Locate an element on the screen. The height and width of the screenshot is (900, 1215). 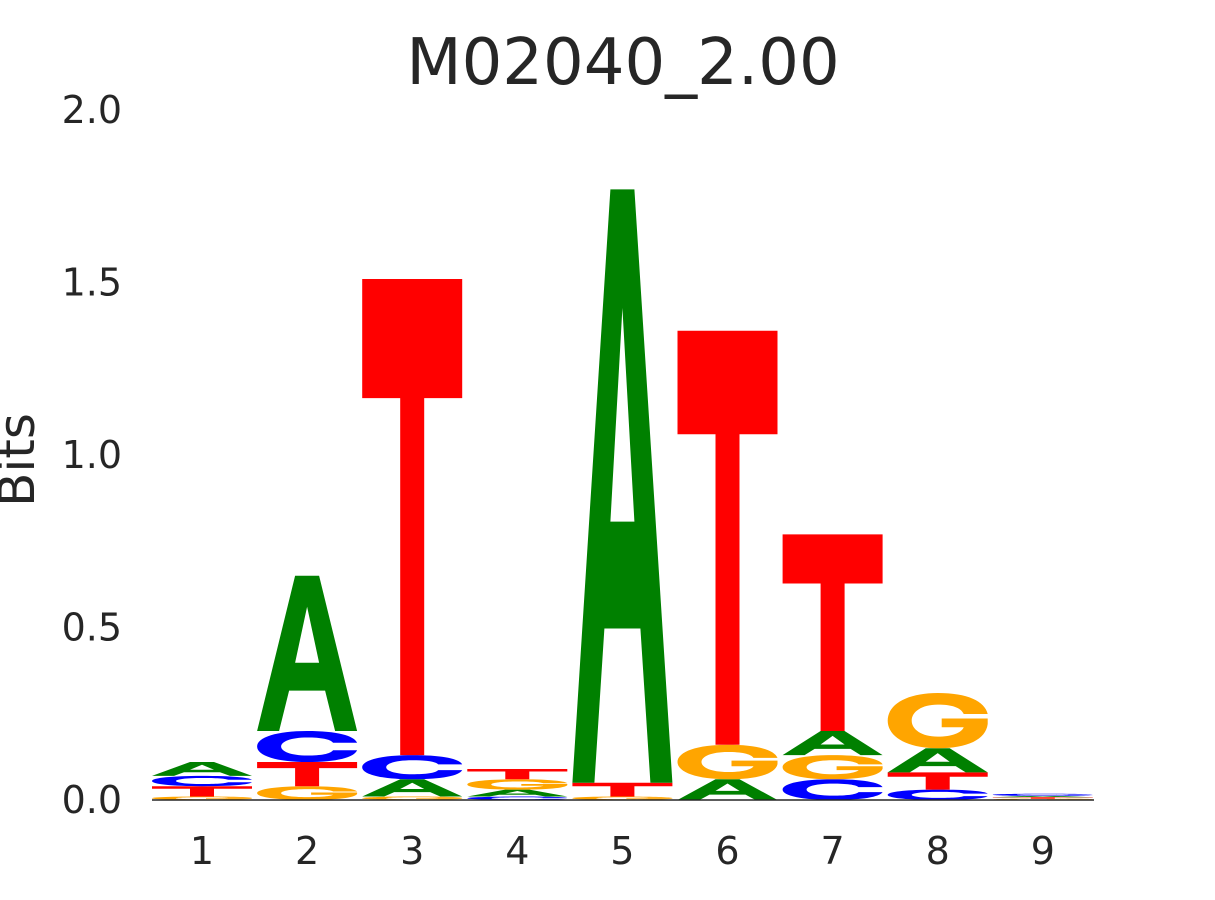
x-tick-label: 3 is located at coordinates (412, 851).